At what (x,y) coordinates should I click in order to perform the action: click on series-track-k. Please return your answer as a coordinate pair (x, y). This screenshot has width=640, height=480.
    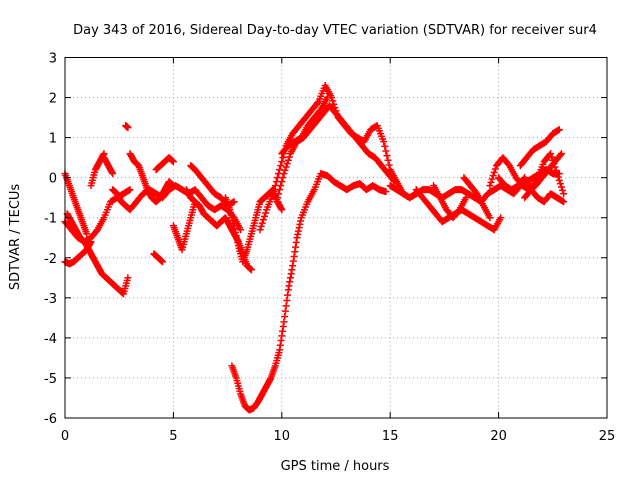
    Looking at the image, I should click on (158, 258).